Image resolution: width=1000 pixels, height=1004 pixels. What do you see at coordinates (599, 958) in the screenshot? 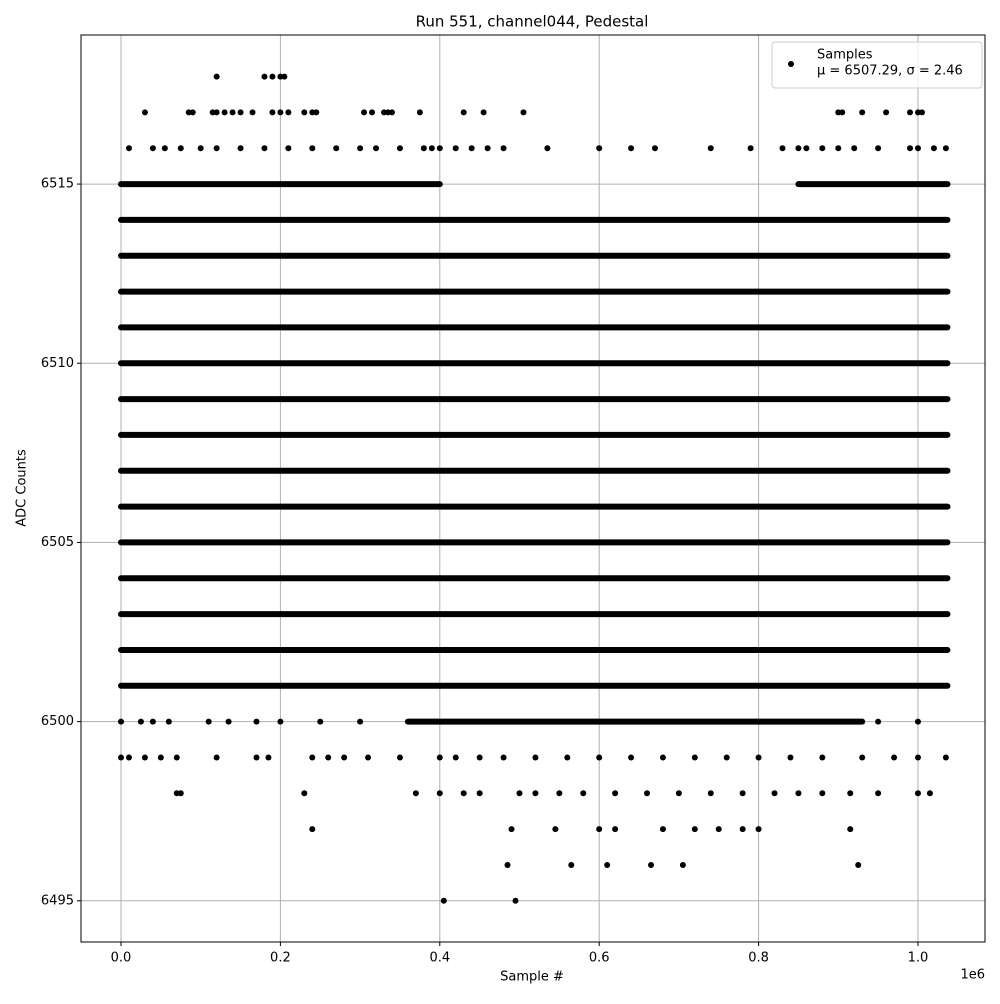
I see `x-tick-label: 0.6` at bounding box center [599, 958].